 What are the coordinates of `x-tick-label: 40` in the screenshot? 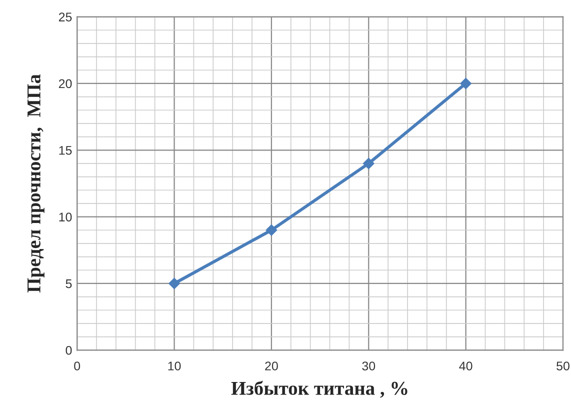 It's located at (465, 366).